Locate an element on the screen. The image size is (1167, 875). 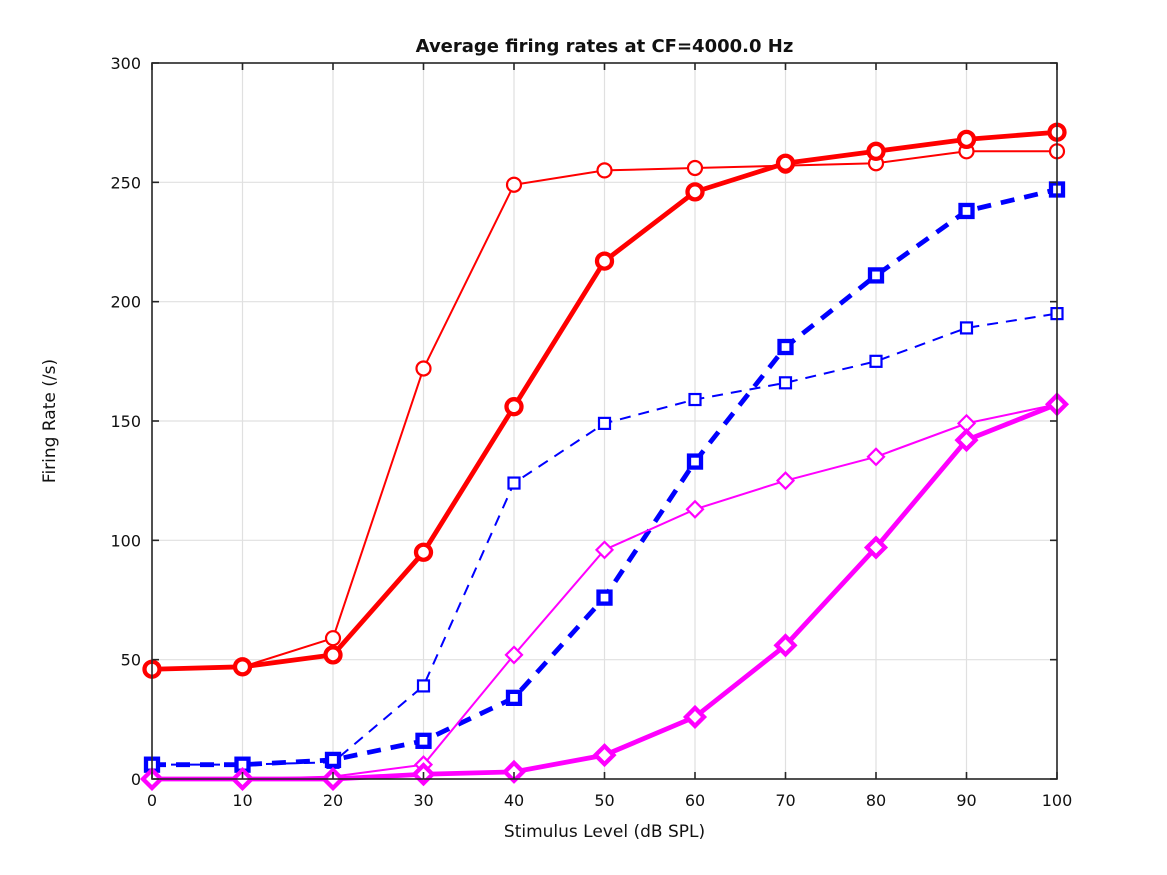
x-tick-label: 80 is located at coordinates (876, 800).